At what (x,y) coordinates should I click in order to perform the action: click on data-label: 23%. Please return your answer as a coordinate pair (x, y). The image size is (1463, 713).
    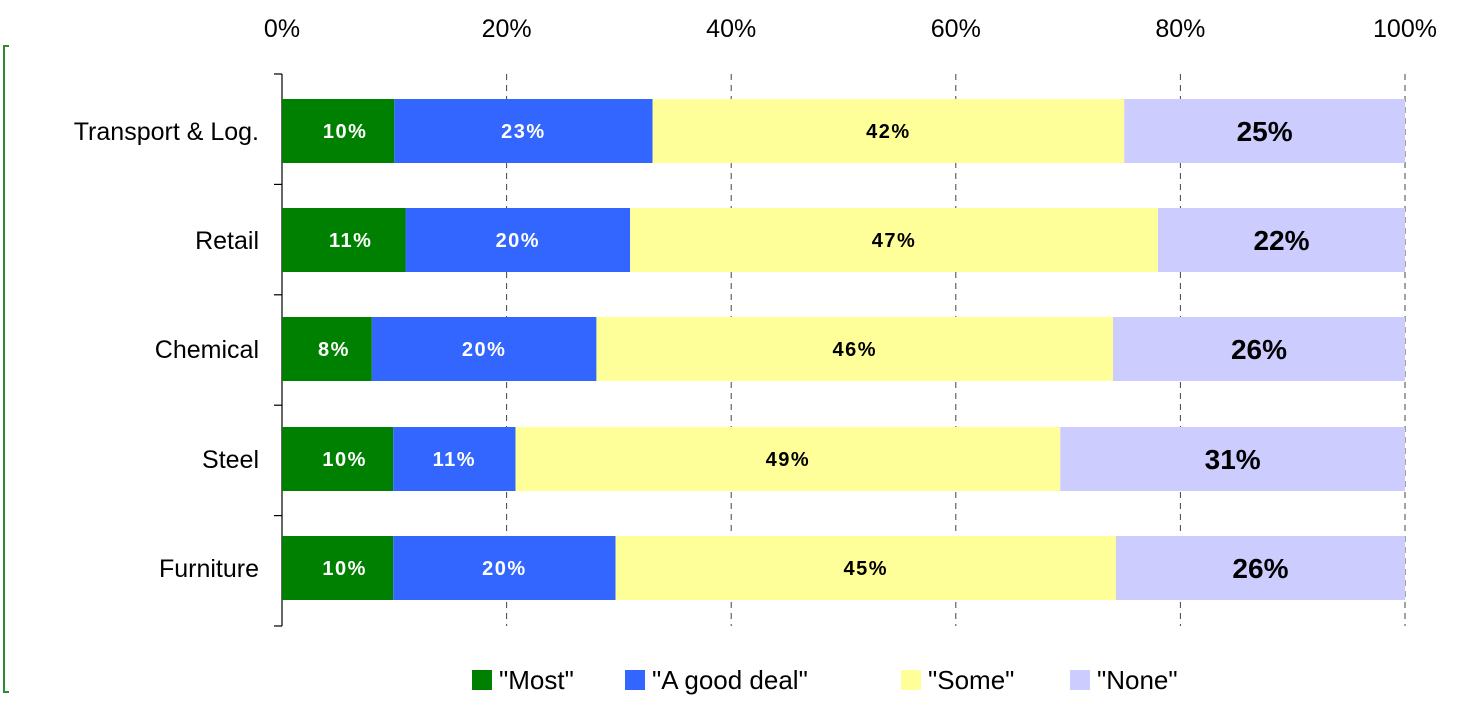
    Looking at the image, I should click on (523, 132).